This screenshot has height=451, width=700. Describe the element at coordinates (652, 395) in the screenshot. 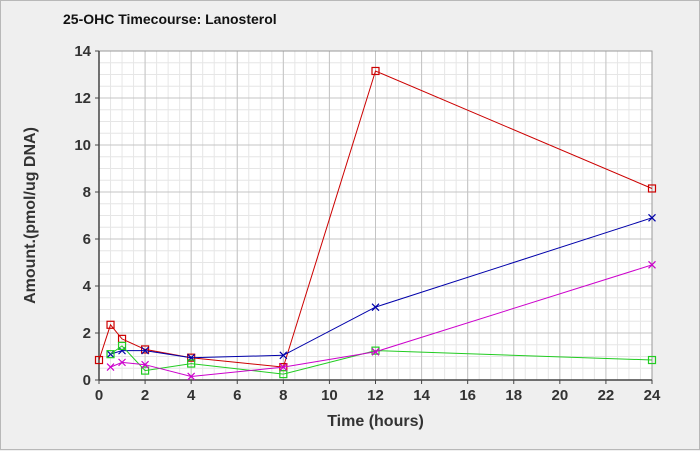

I see `x-tick-label: 24` at that location.